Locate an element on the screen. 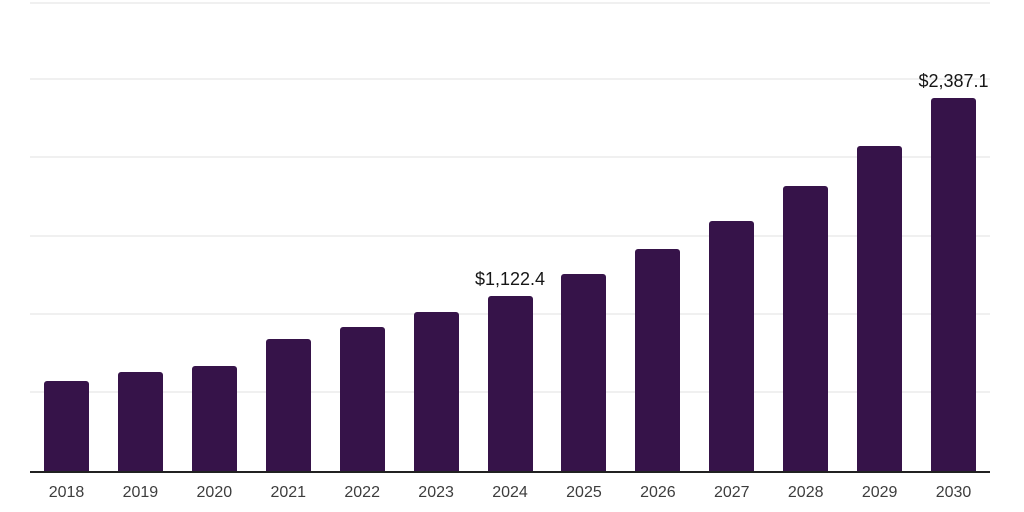 This screenshot has width=1024, height=512. gridline-2000 is located at coordinates (510, 157).